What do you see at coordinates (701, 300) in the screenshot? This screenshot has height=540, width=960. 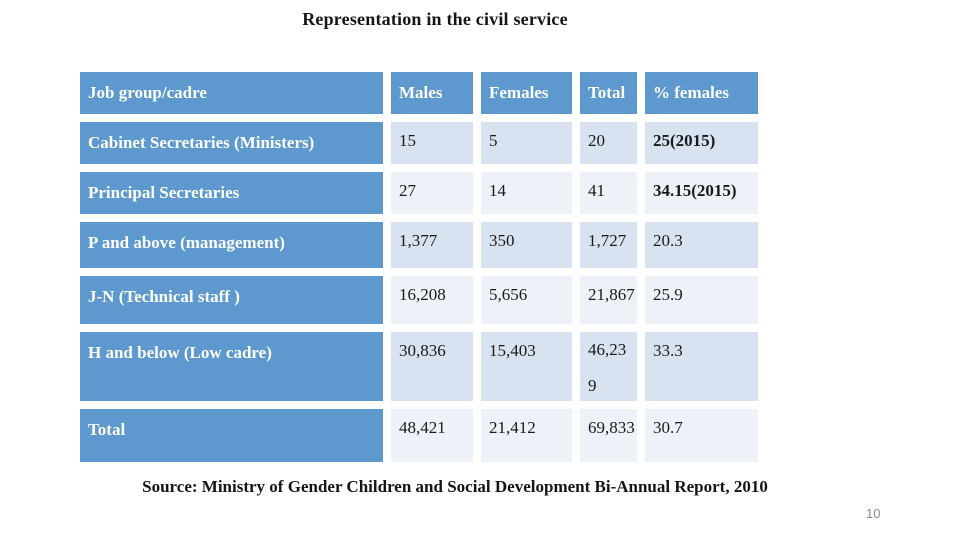 I see `cell-jn-pct: 25.9` at bounding box center [701, 300].